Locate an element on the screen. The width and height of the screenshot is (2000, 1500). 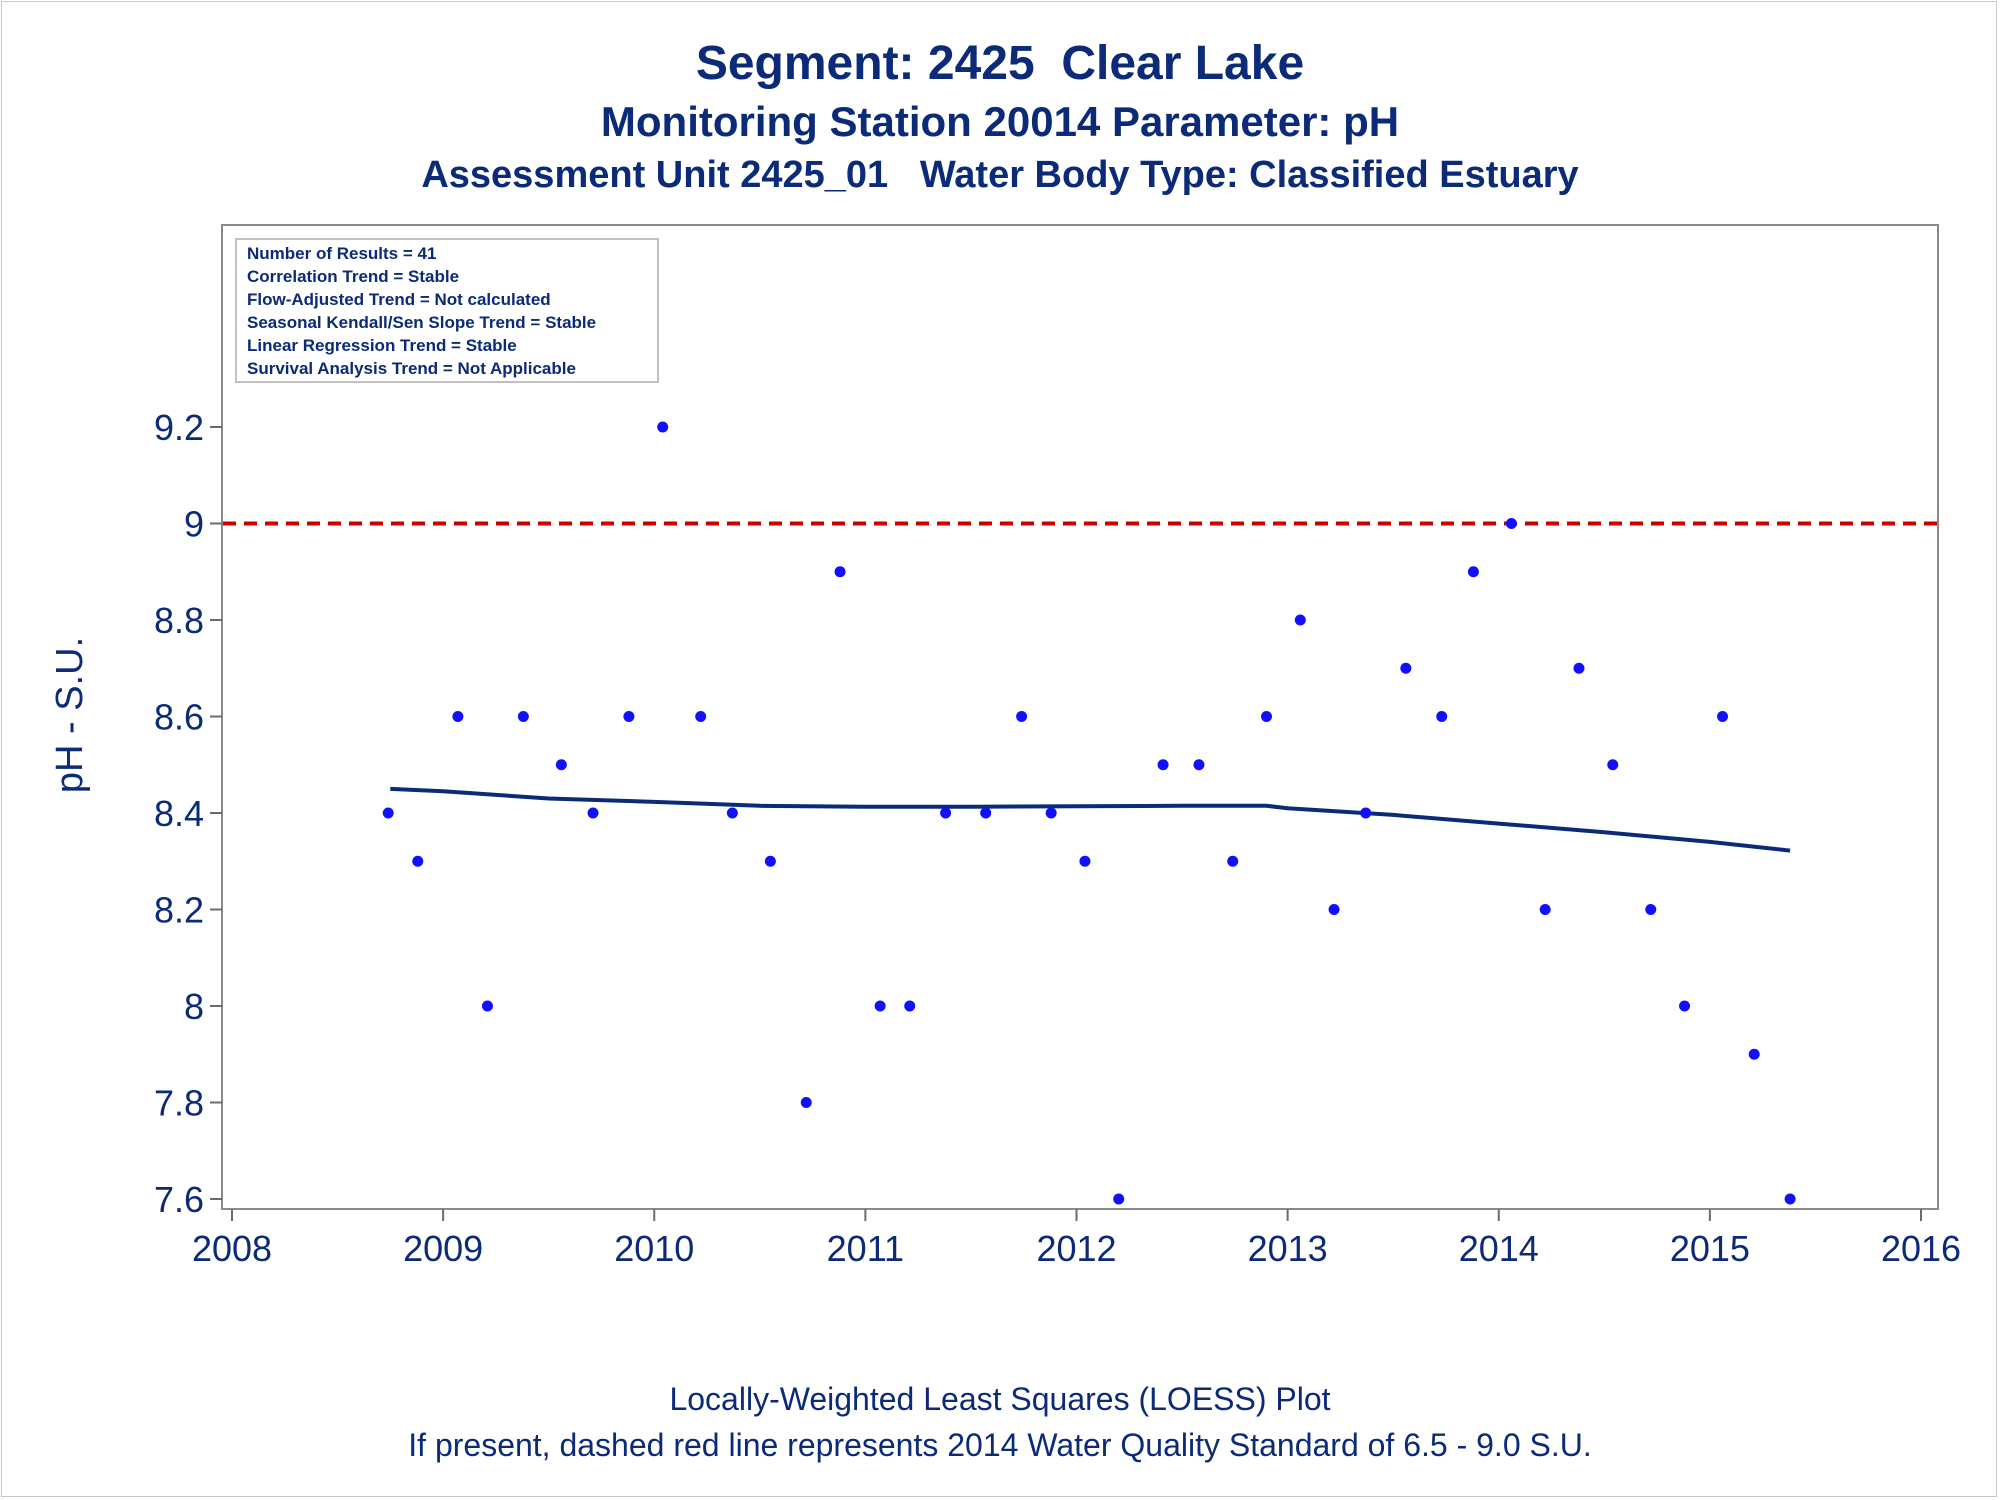
x-tick-label: 2012 is located at coordinates (1076, 1248).